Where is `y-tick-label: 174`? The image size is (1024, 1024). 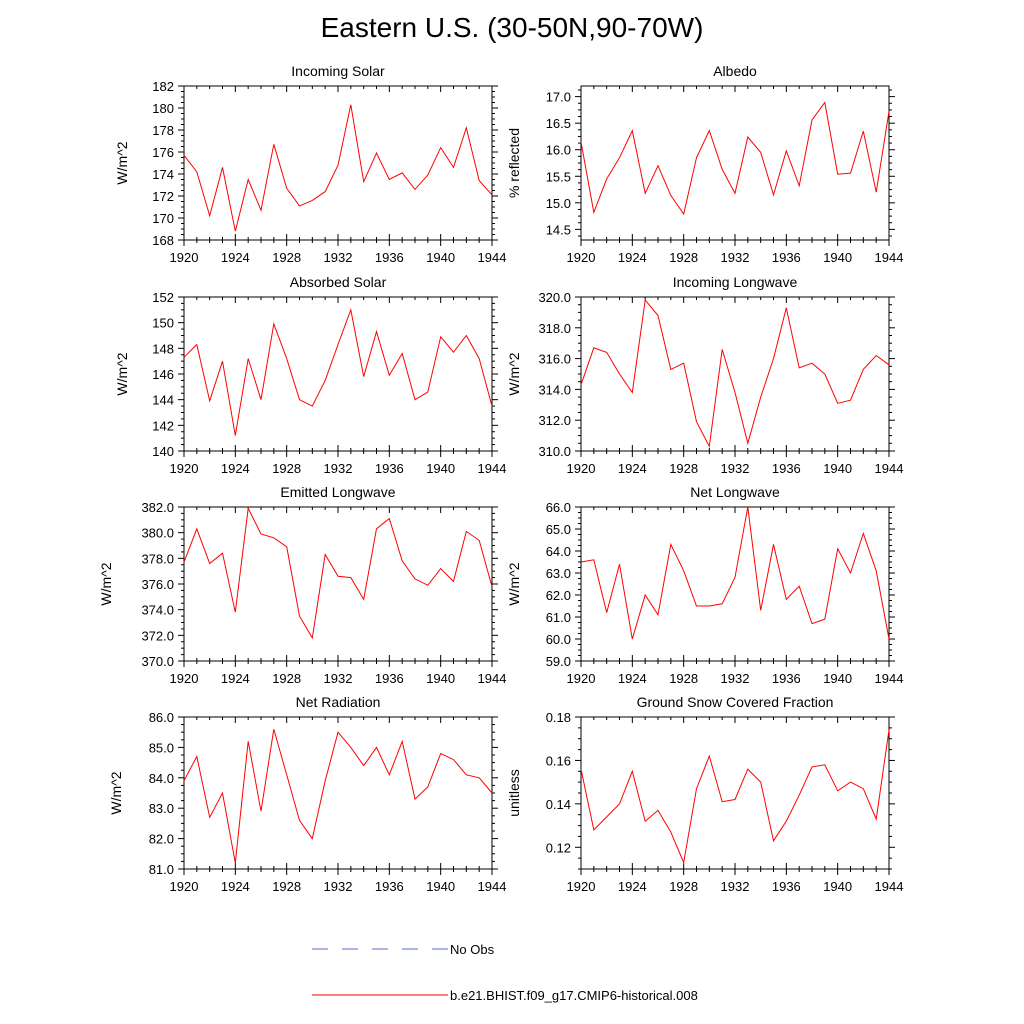 y-tick-label: 174 is located at coordinates (163, 174).